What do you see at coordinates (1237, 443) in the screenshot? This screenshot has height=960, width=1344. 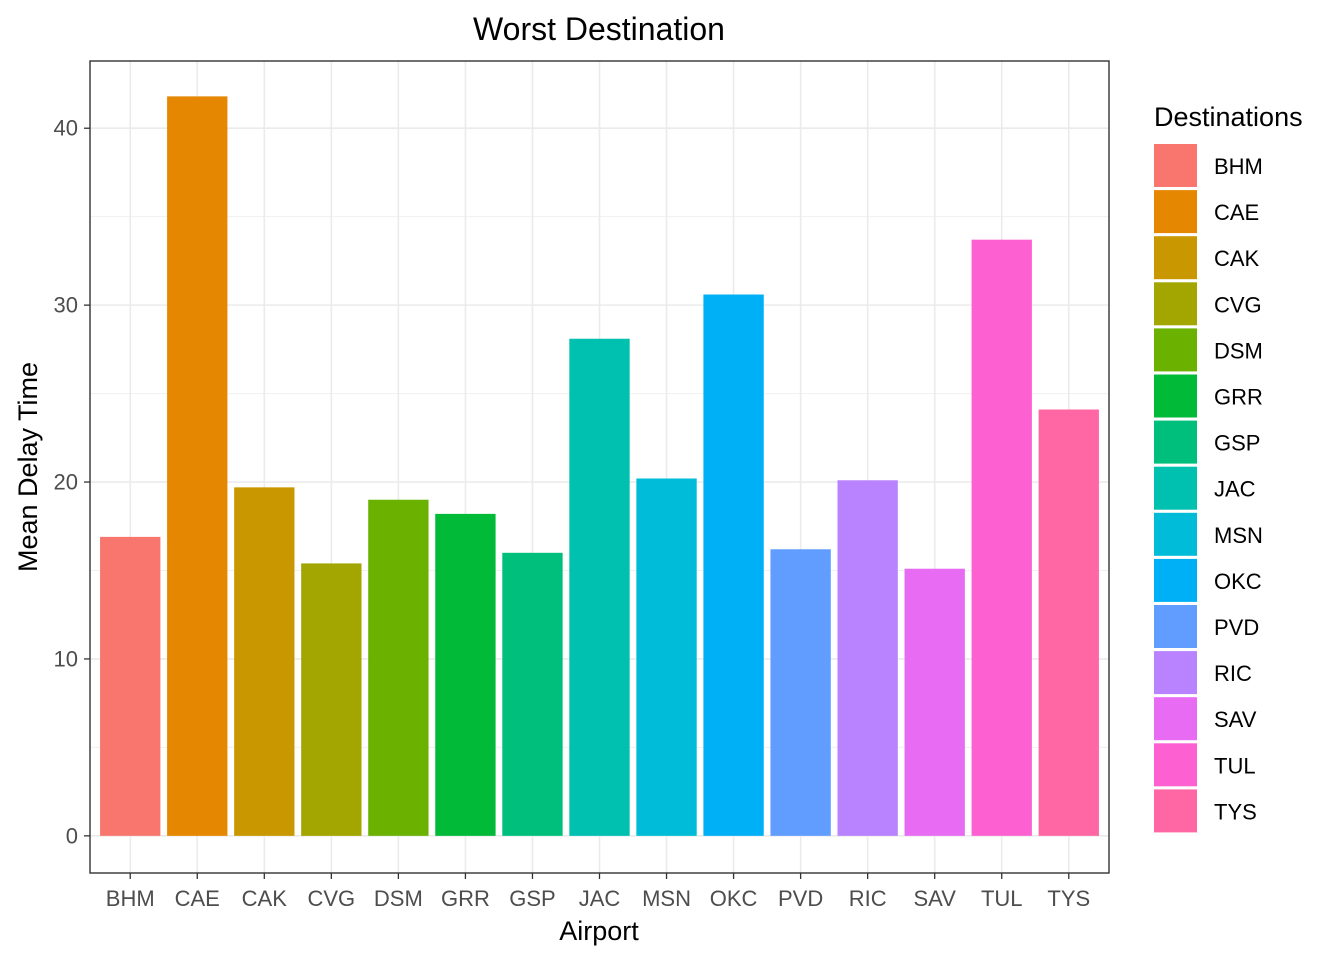 I see `legend-label: GSP` at bounding box center [1237, 443].